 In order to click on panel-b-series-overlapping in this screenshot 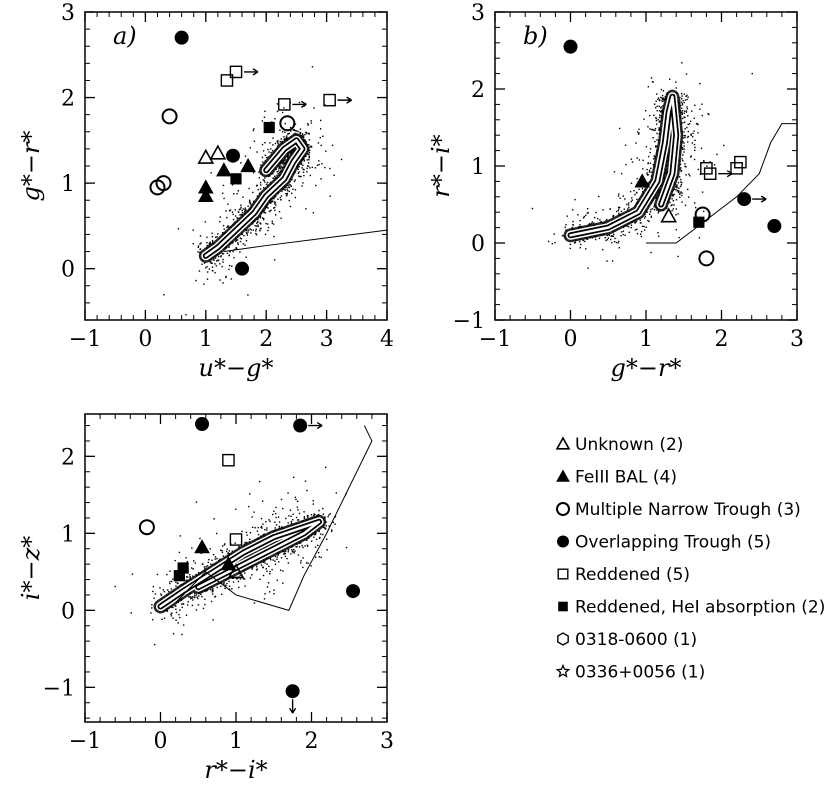, I will do `click(672, 136)`.